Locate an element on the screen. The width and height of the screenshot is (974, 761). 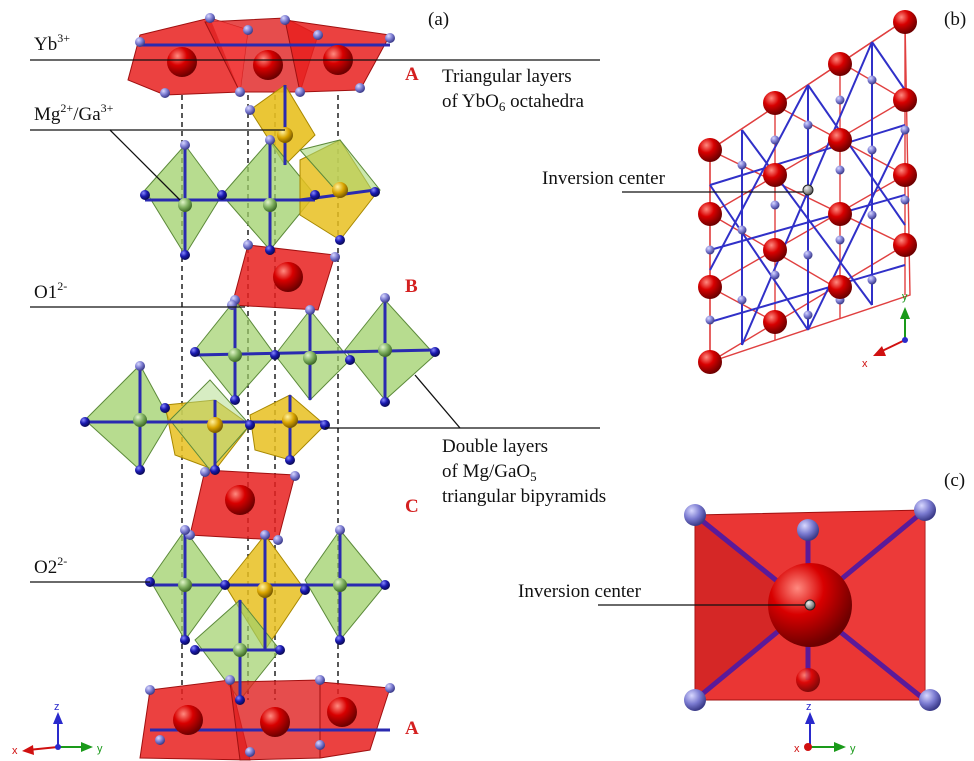
label-inversion-center-b: Inversion center is located at coordinates (604, 178).